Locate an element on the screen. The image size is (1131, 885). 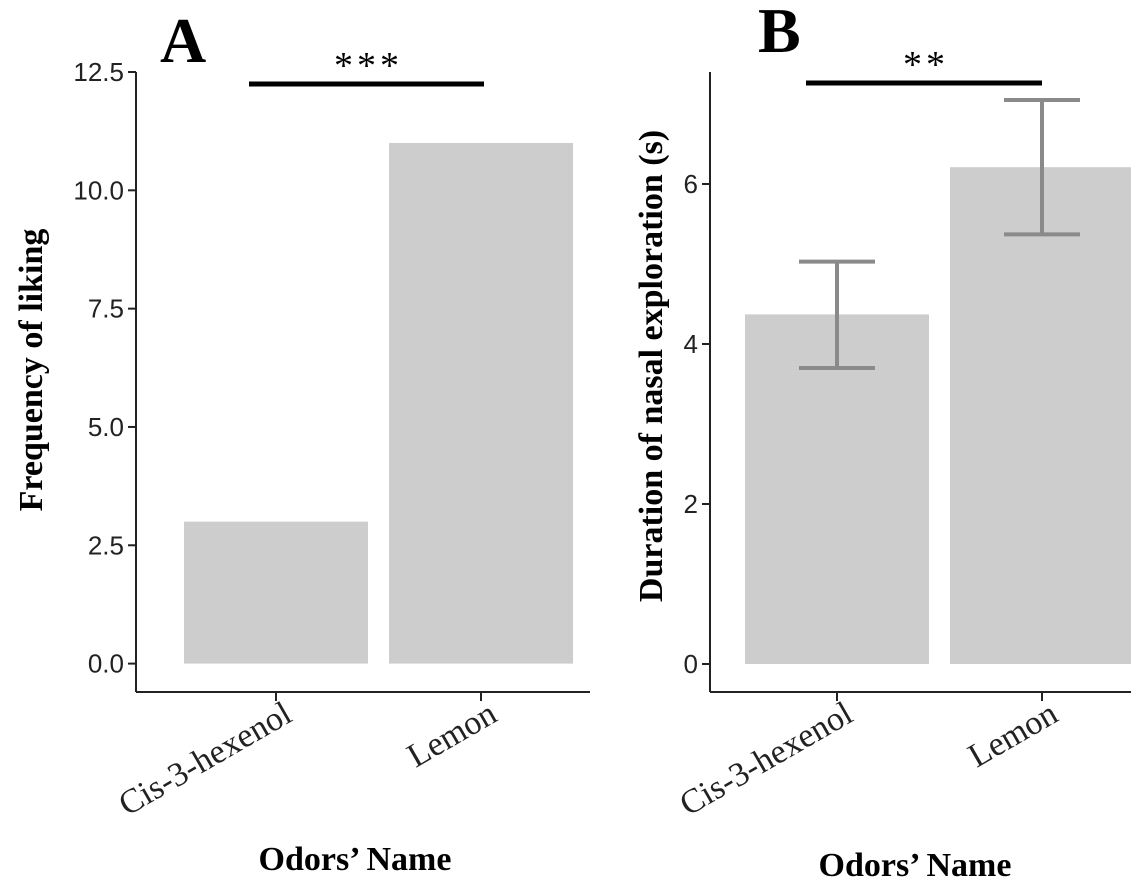
panel-a-y-ticks: 0.0 2.5 5.0 7.5 10.0 12.5 is located at coordinates (104, 368).